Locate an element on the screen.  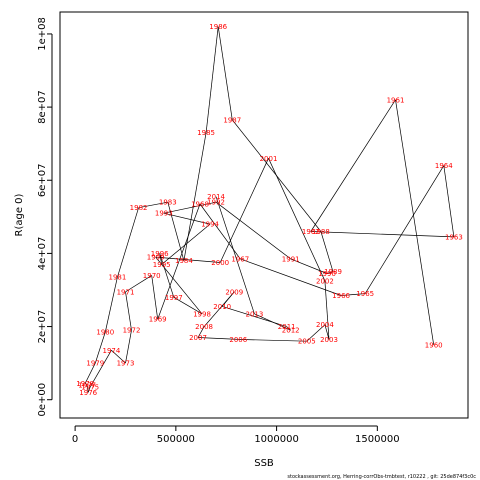
point-label-2001: 2001 is located at coordinates (269, 159).